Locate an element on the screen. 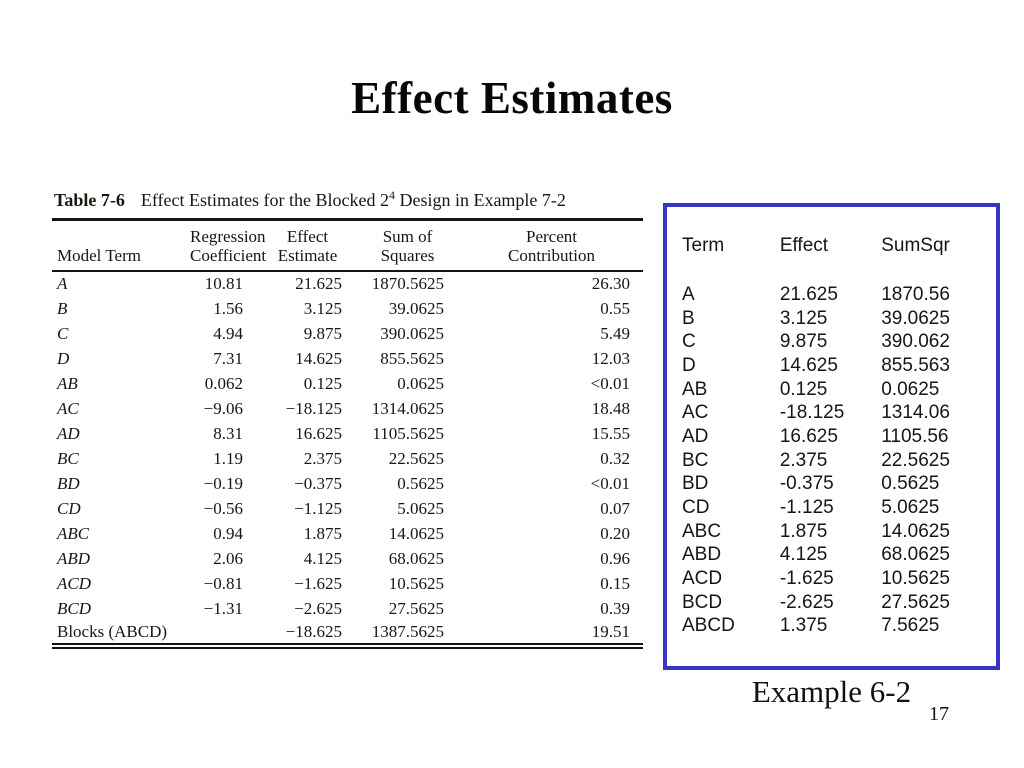  percent-contribution-cell: 19.51 is located at coordinates (610, 631).